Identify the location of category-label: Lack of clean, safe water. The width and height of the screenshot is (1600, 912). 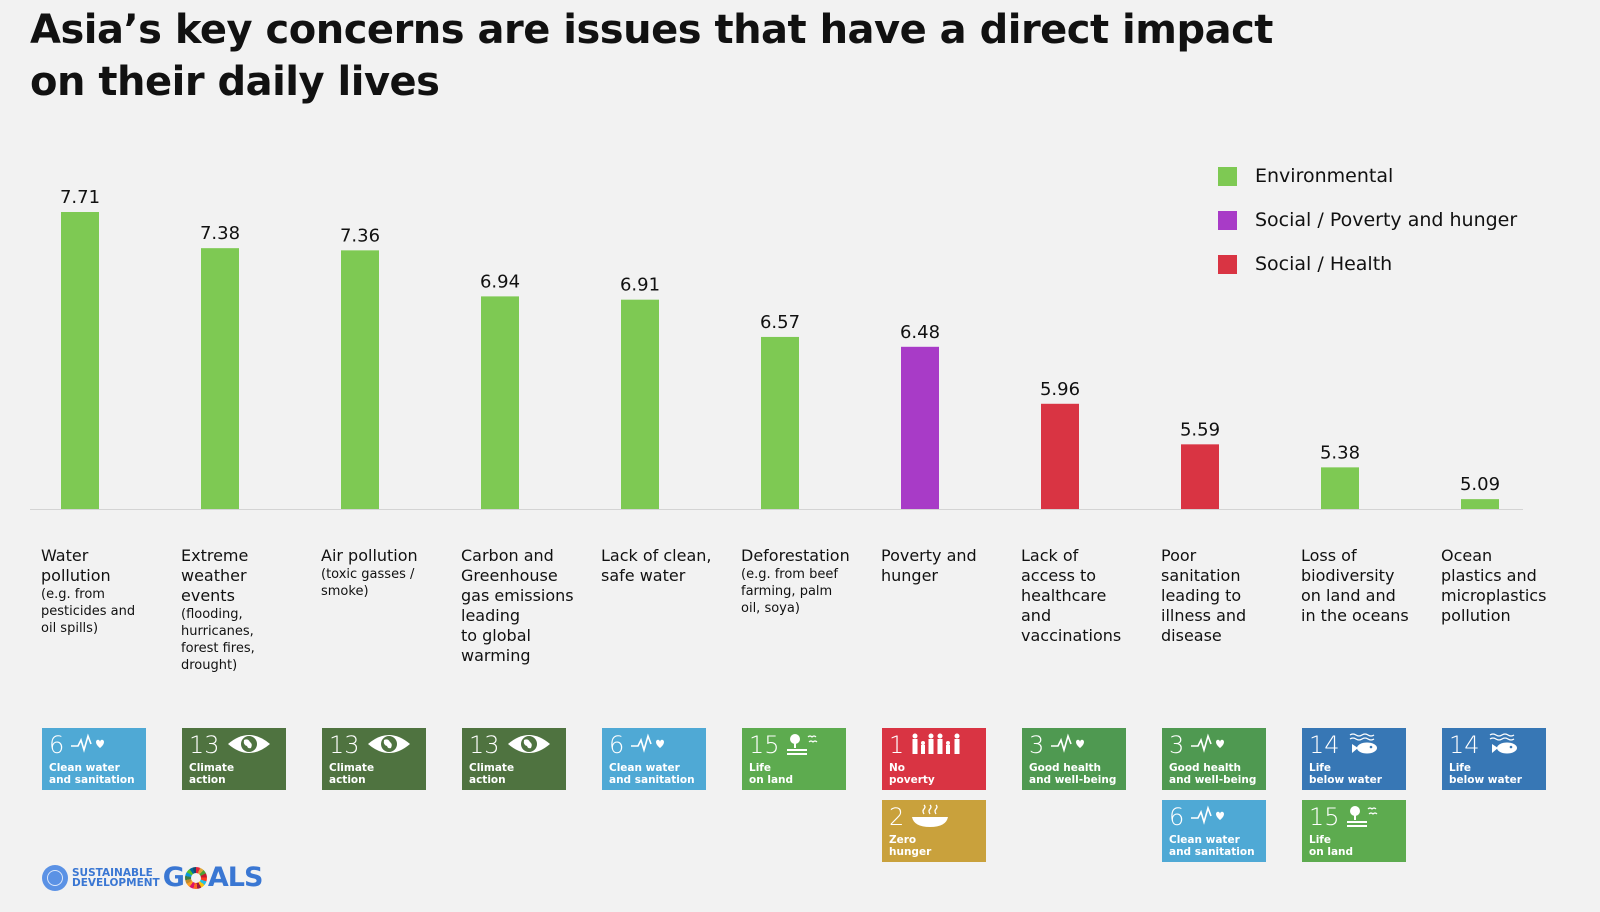
(670, 566).